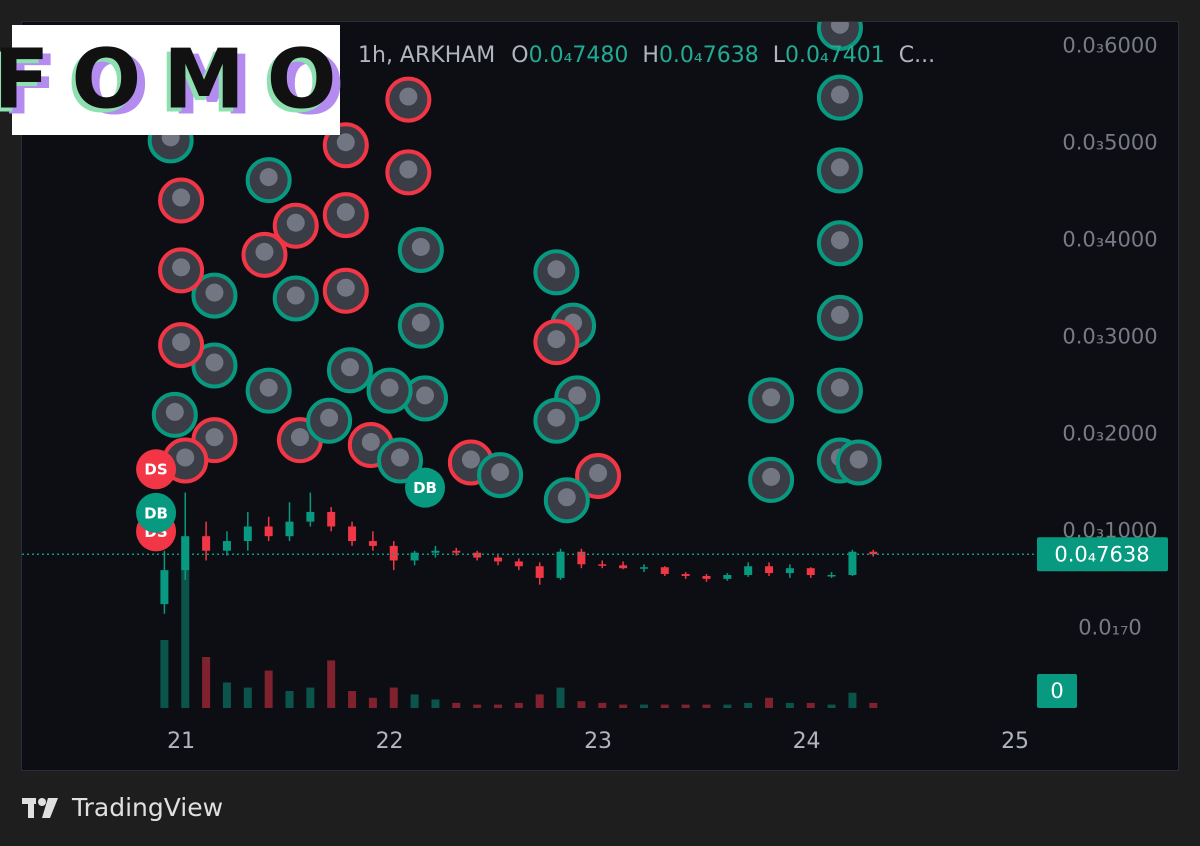 The height and width of the screenshot is (846, 1200). I want to click on volume-value-label: 0, so click(1056, 691).